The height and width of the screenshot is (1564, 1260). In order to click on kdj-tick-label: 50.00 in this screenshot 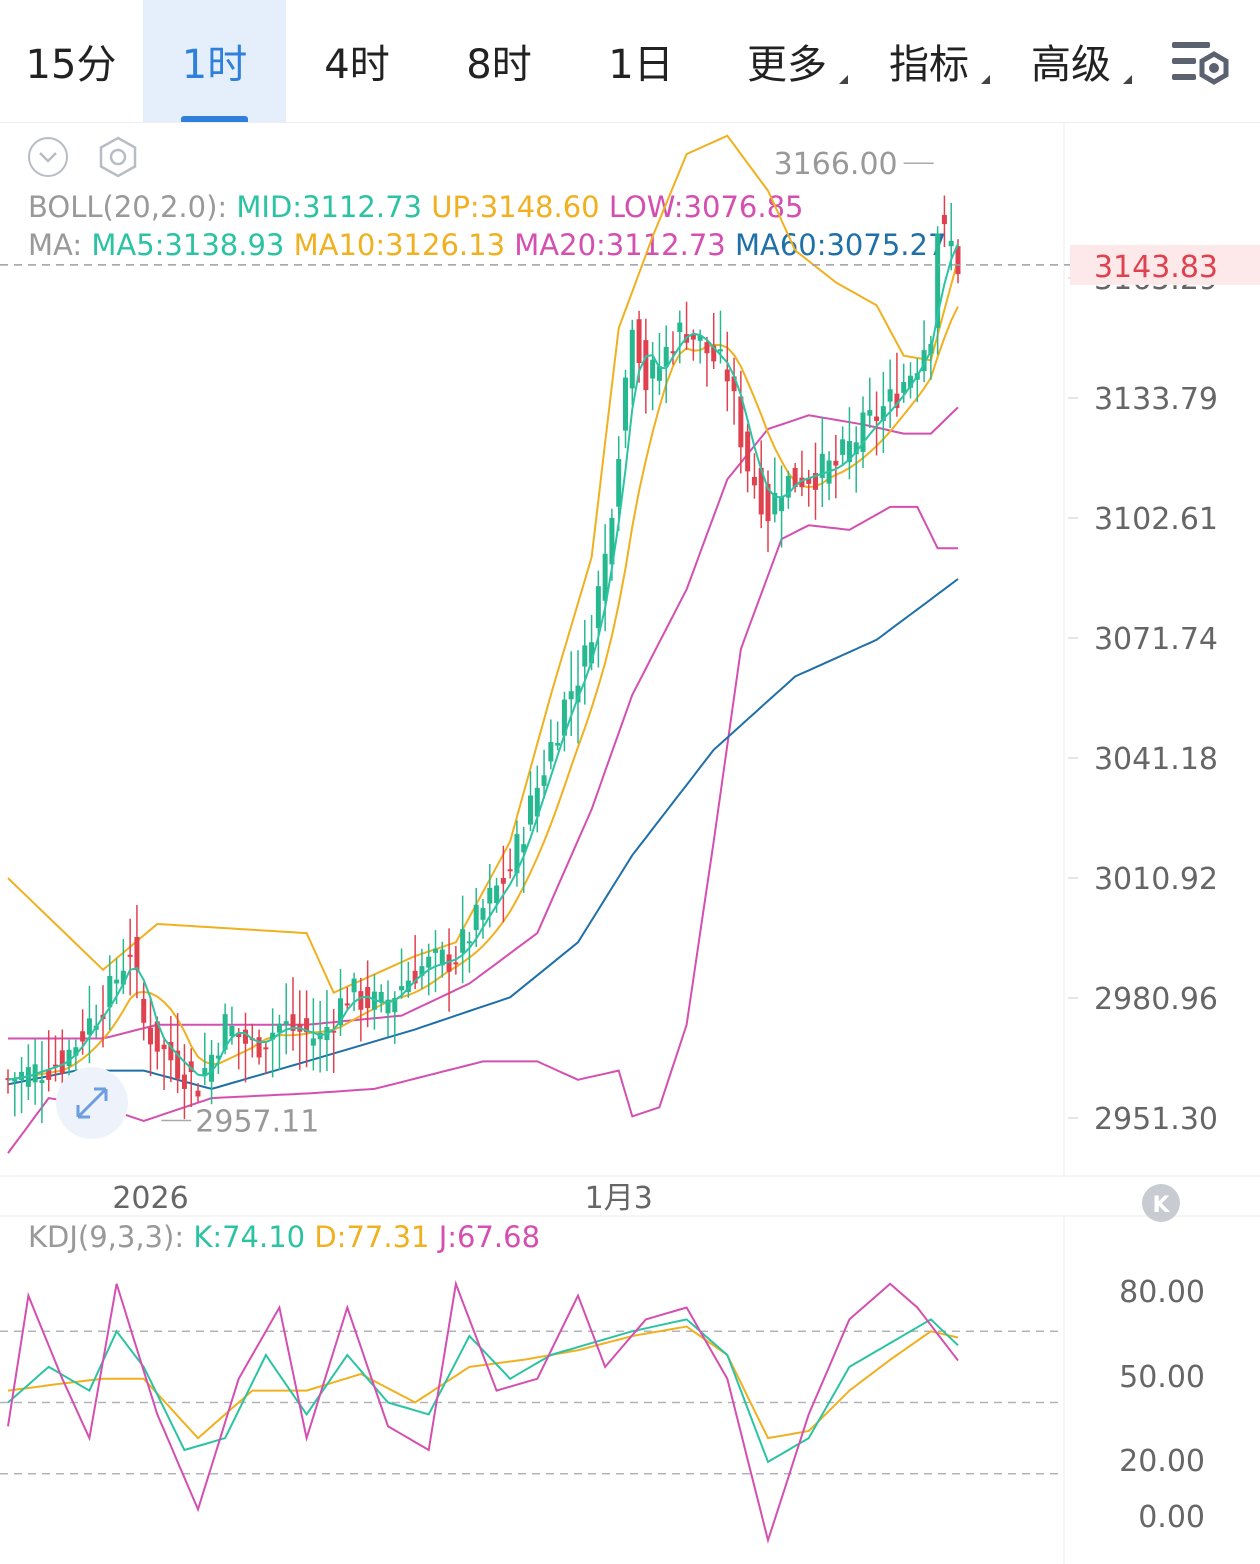, I will do `click(1162, 1377)`.